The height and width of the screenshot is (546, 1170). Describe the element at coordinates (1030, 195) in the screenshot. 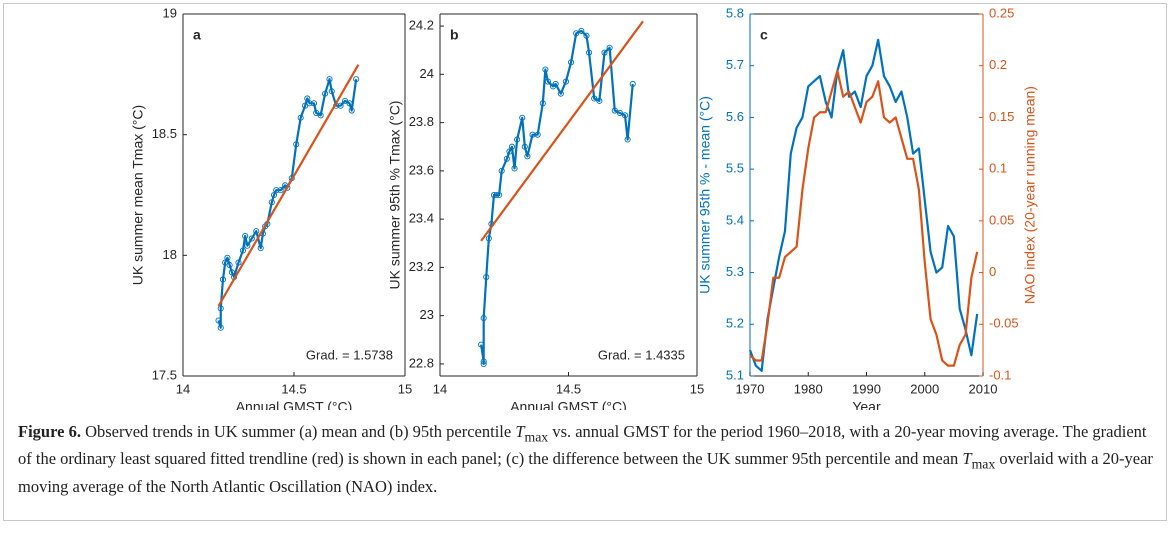

I see `y2-axis-label: NAO index (20-year running mean)` at that location.